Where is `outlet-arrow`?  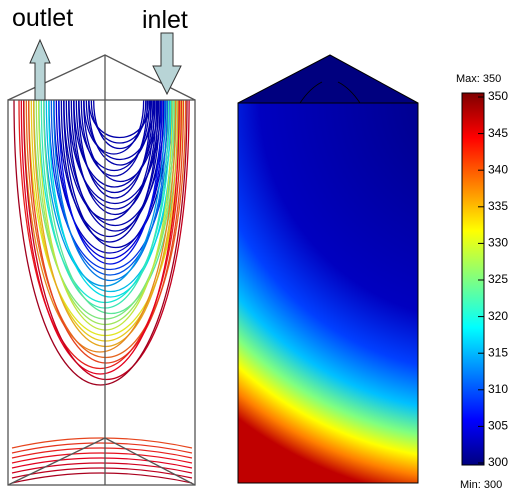 outlet-arrow is located at coordinates (40, 69).